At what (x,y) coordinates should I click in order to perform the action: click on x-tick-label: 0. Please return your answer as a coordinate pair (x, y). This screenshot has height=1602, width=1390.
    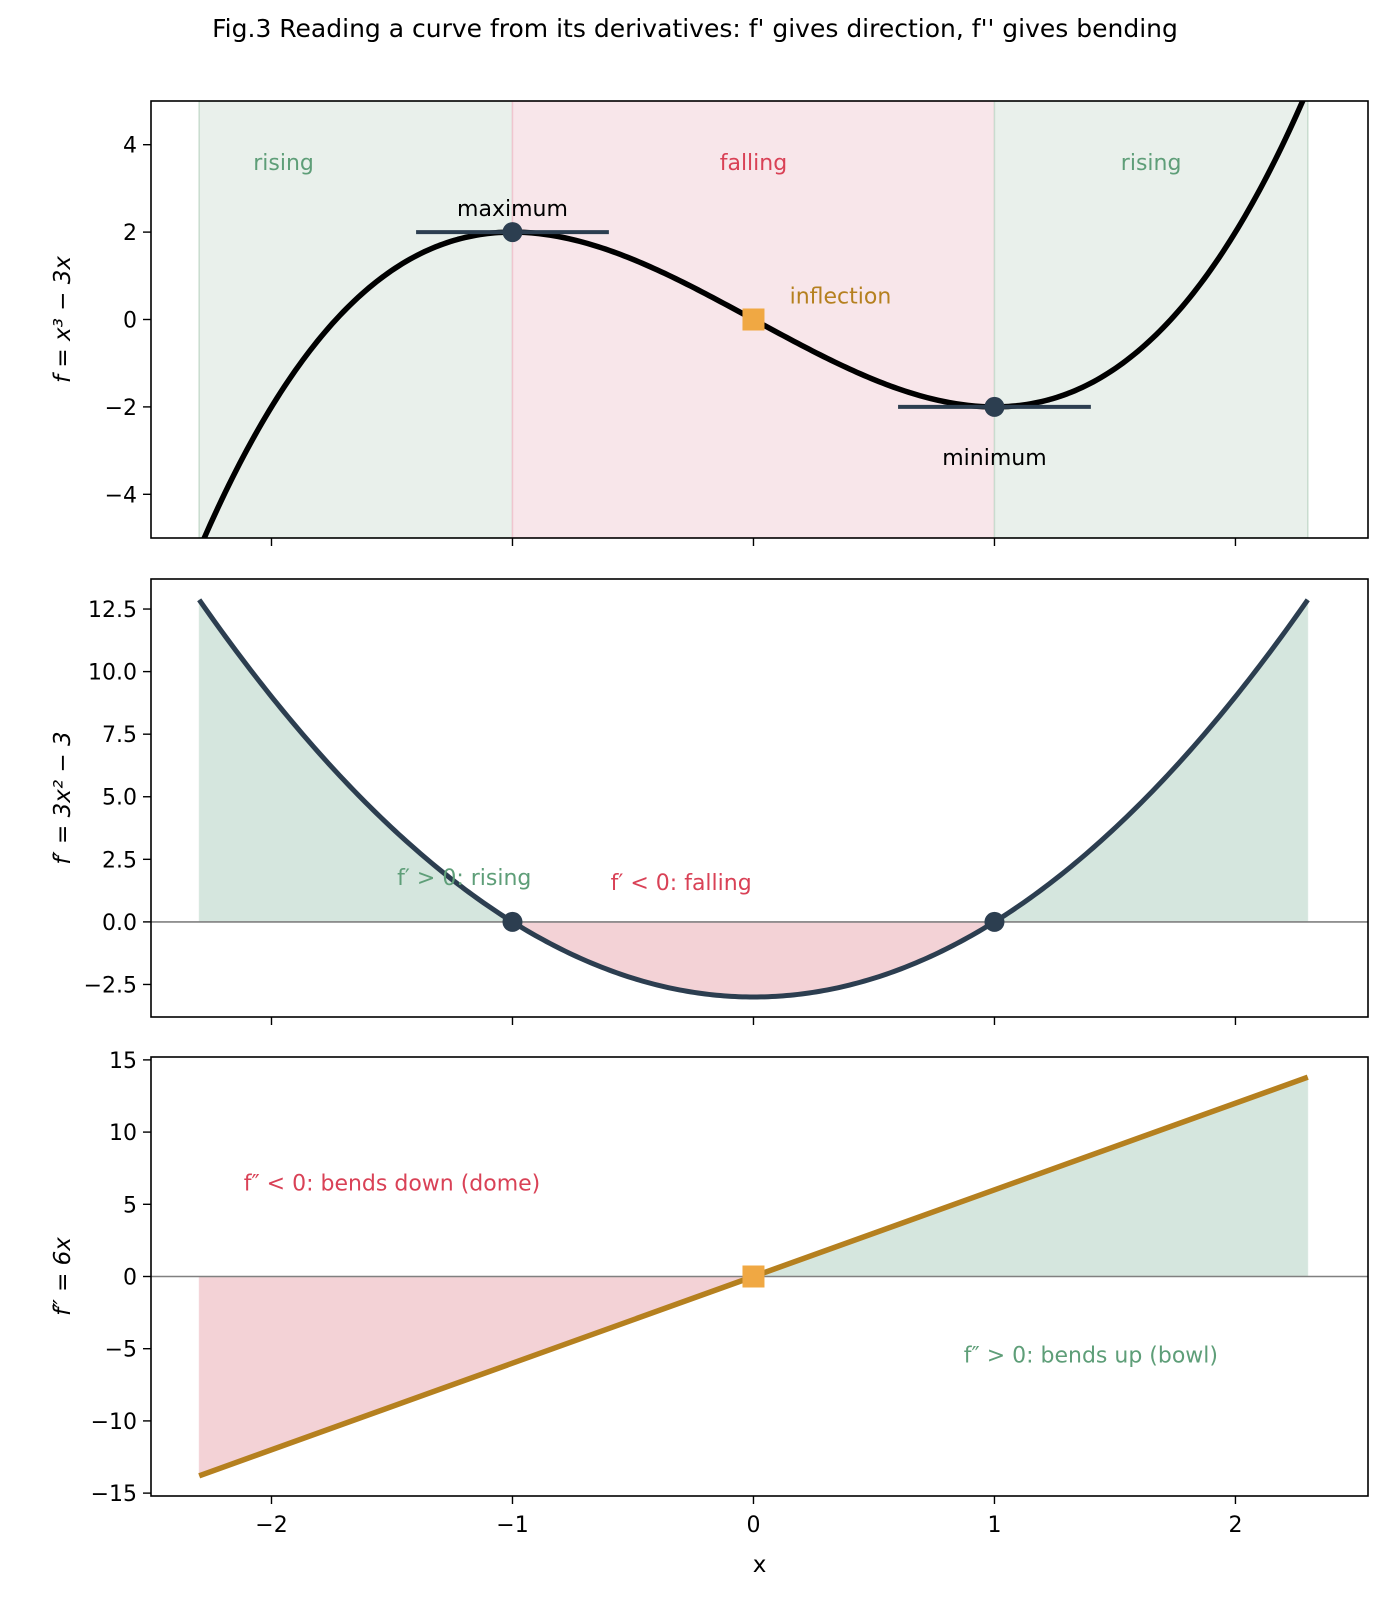
    Looking at the image, I should click on (753, 1525).